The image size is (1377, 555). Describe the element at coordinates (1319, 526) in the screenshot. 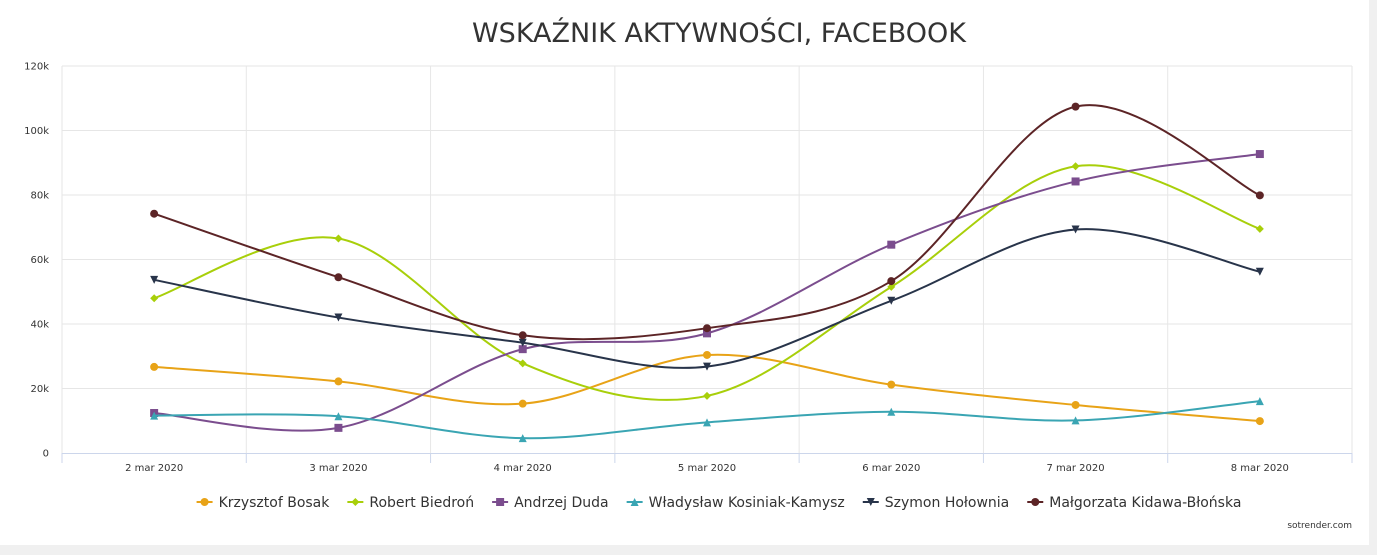

I see `credit-label: sotrender.com` at that location.